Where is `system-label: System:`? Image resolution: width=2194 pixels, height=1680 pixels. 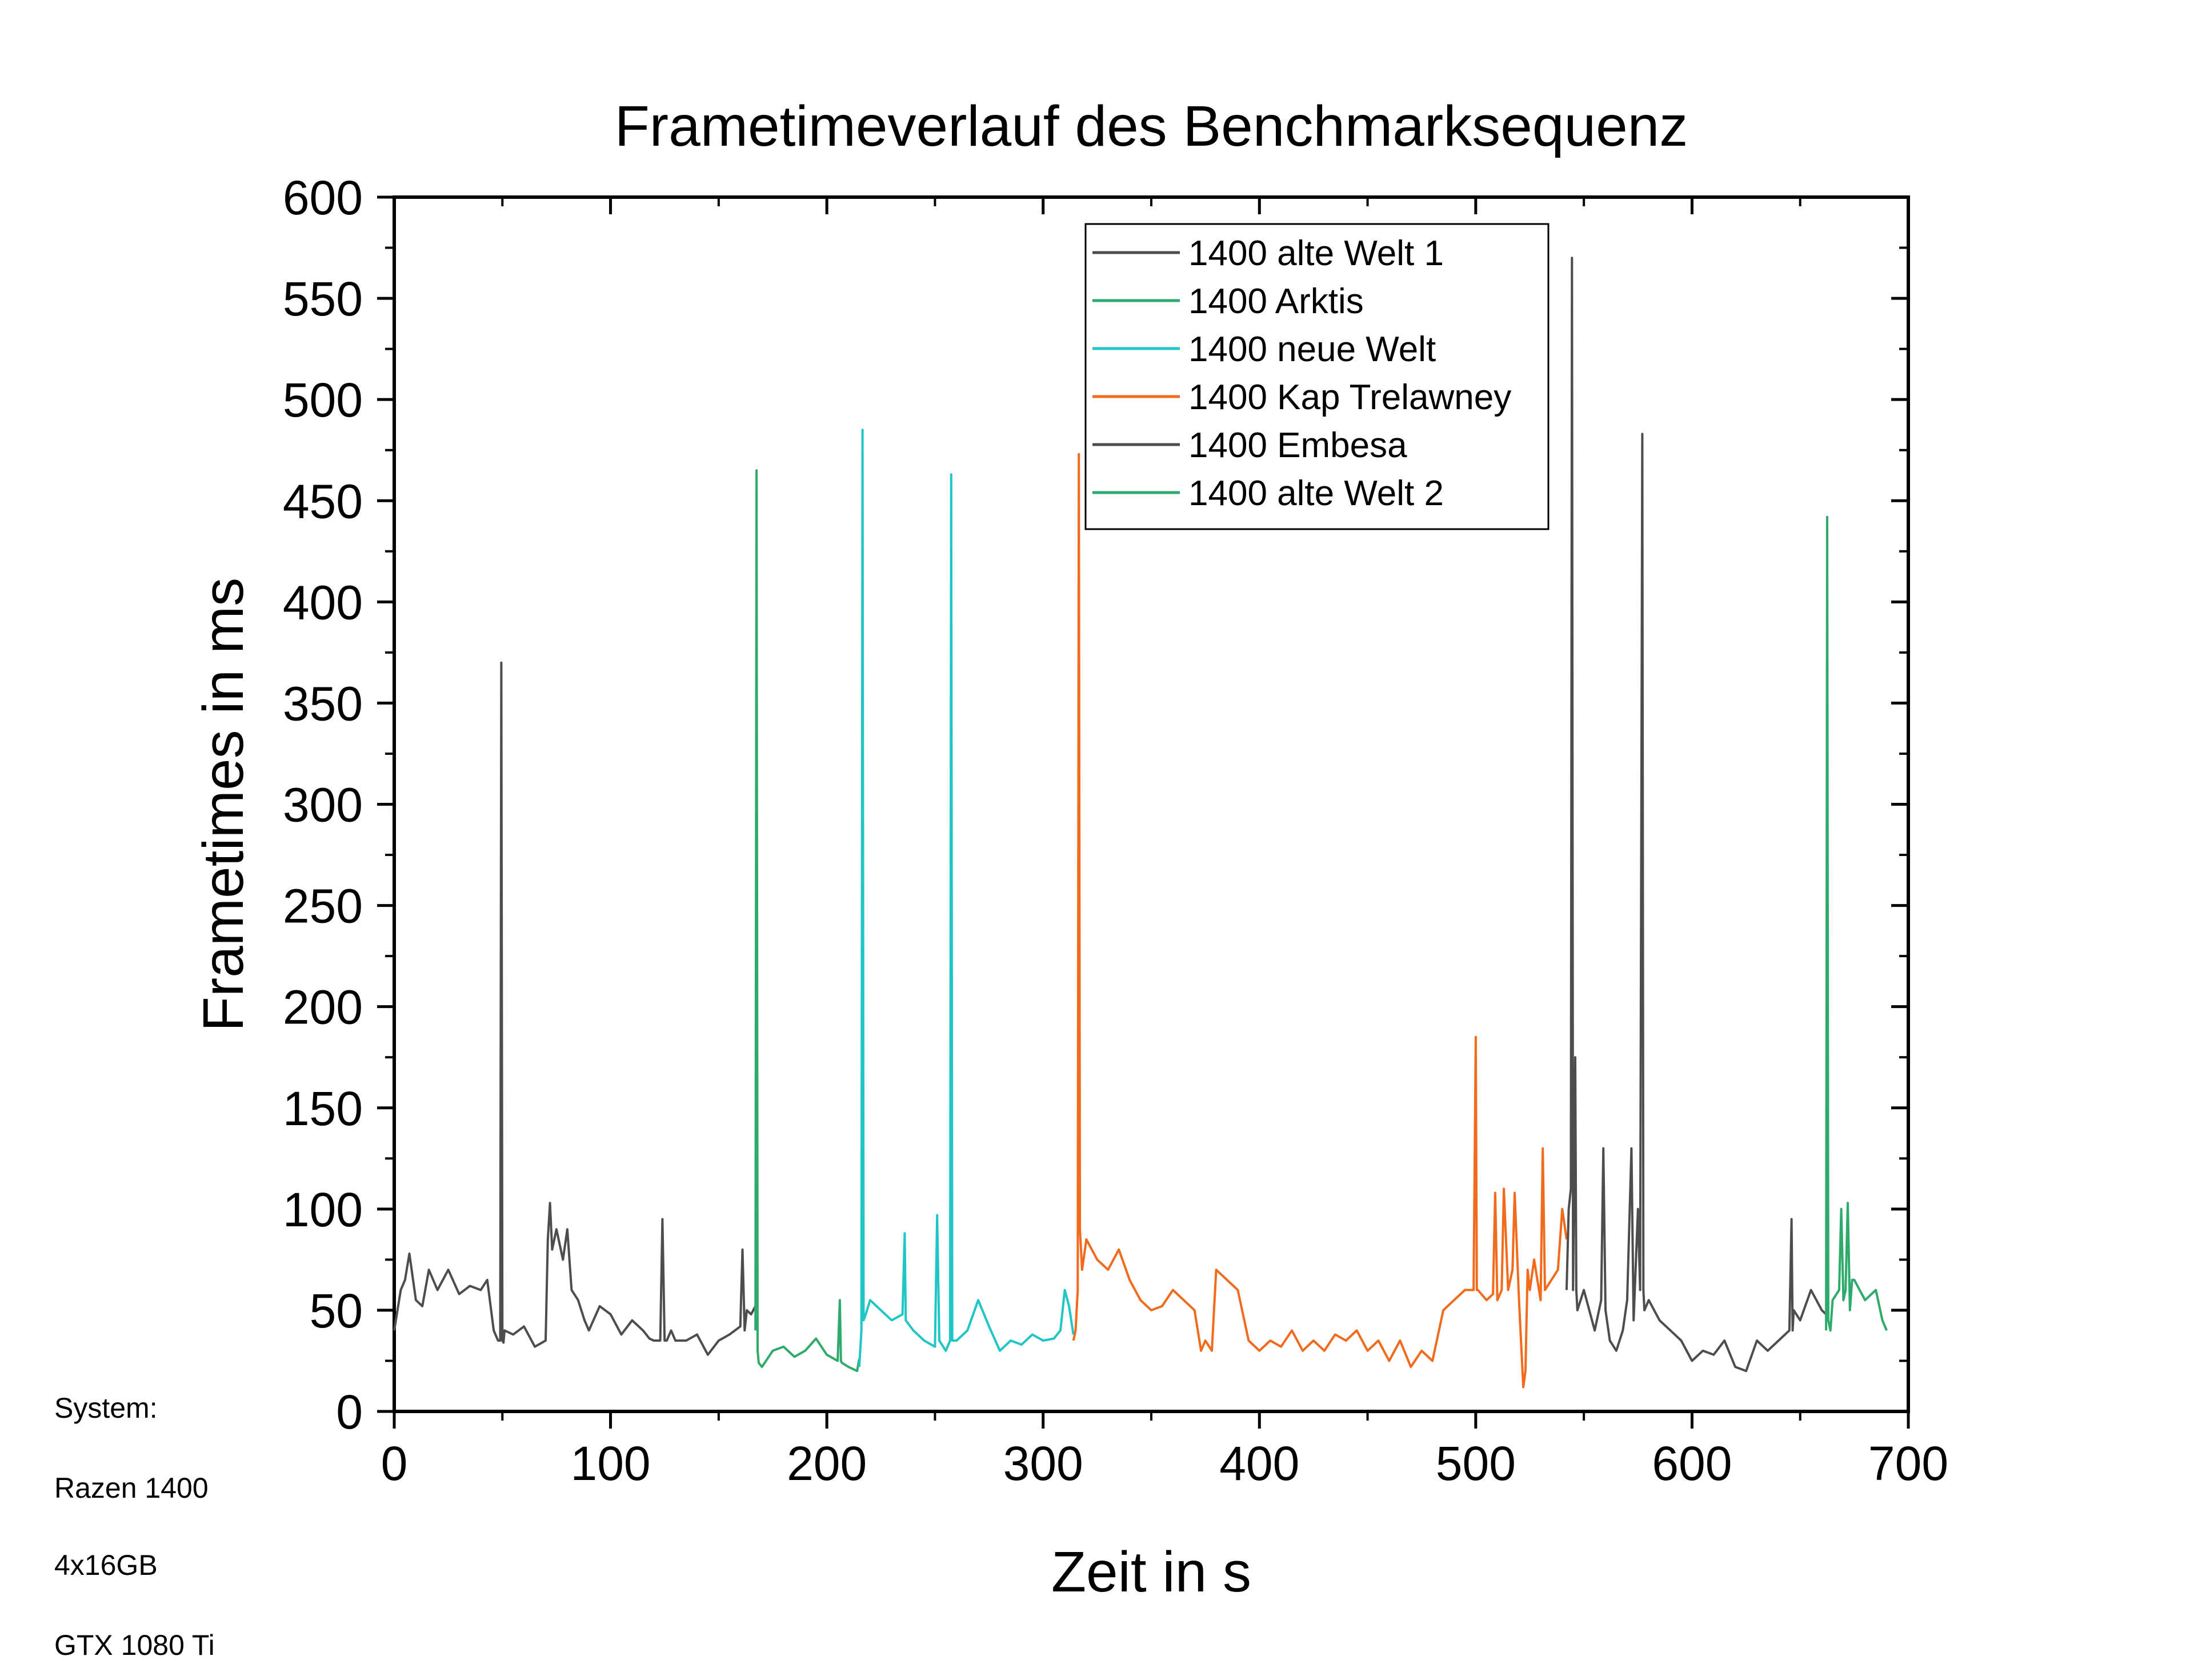 system-label: System: is located at coordinates (106, 1408).